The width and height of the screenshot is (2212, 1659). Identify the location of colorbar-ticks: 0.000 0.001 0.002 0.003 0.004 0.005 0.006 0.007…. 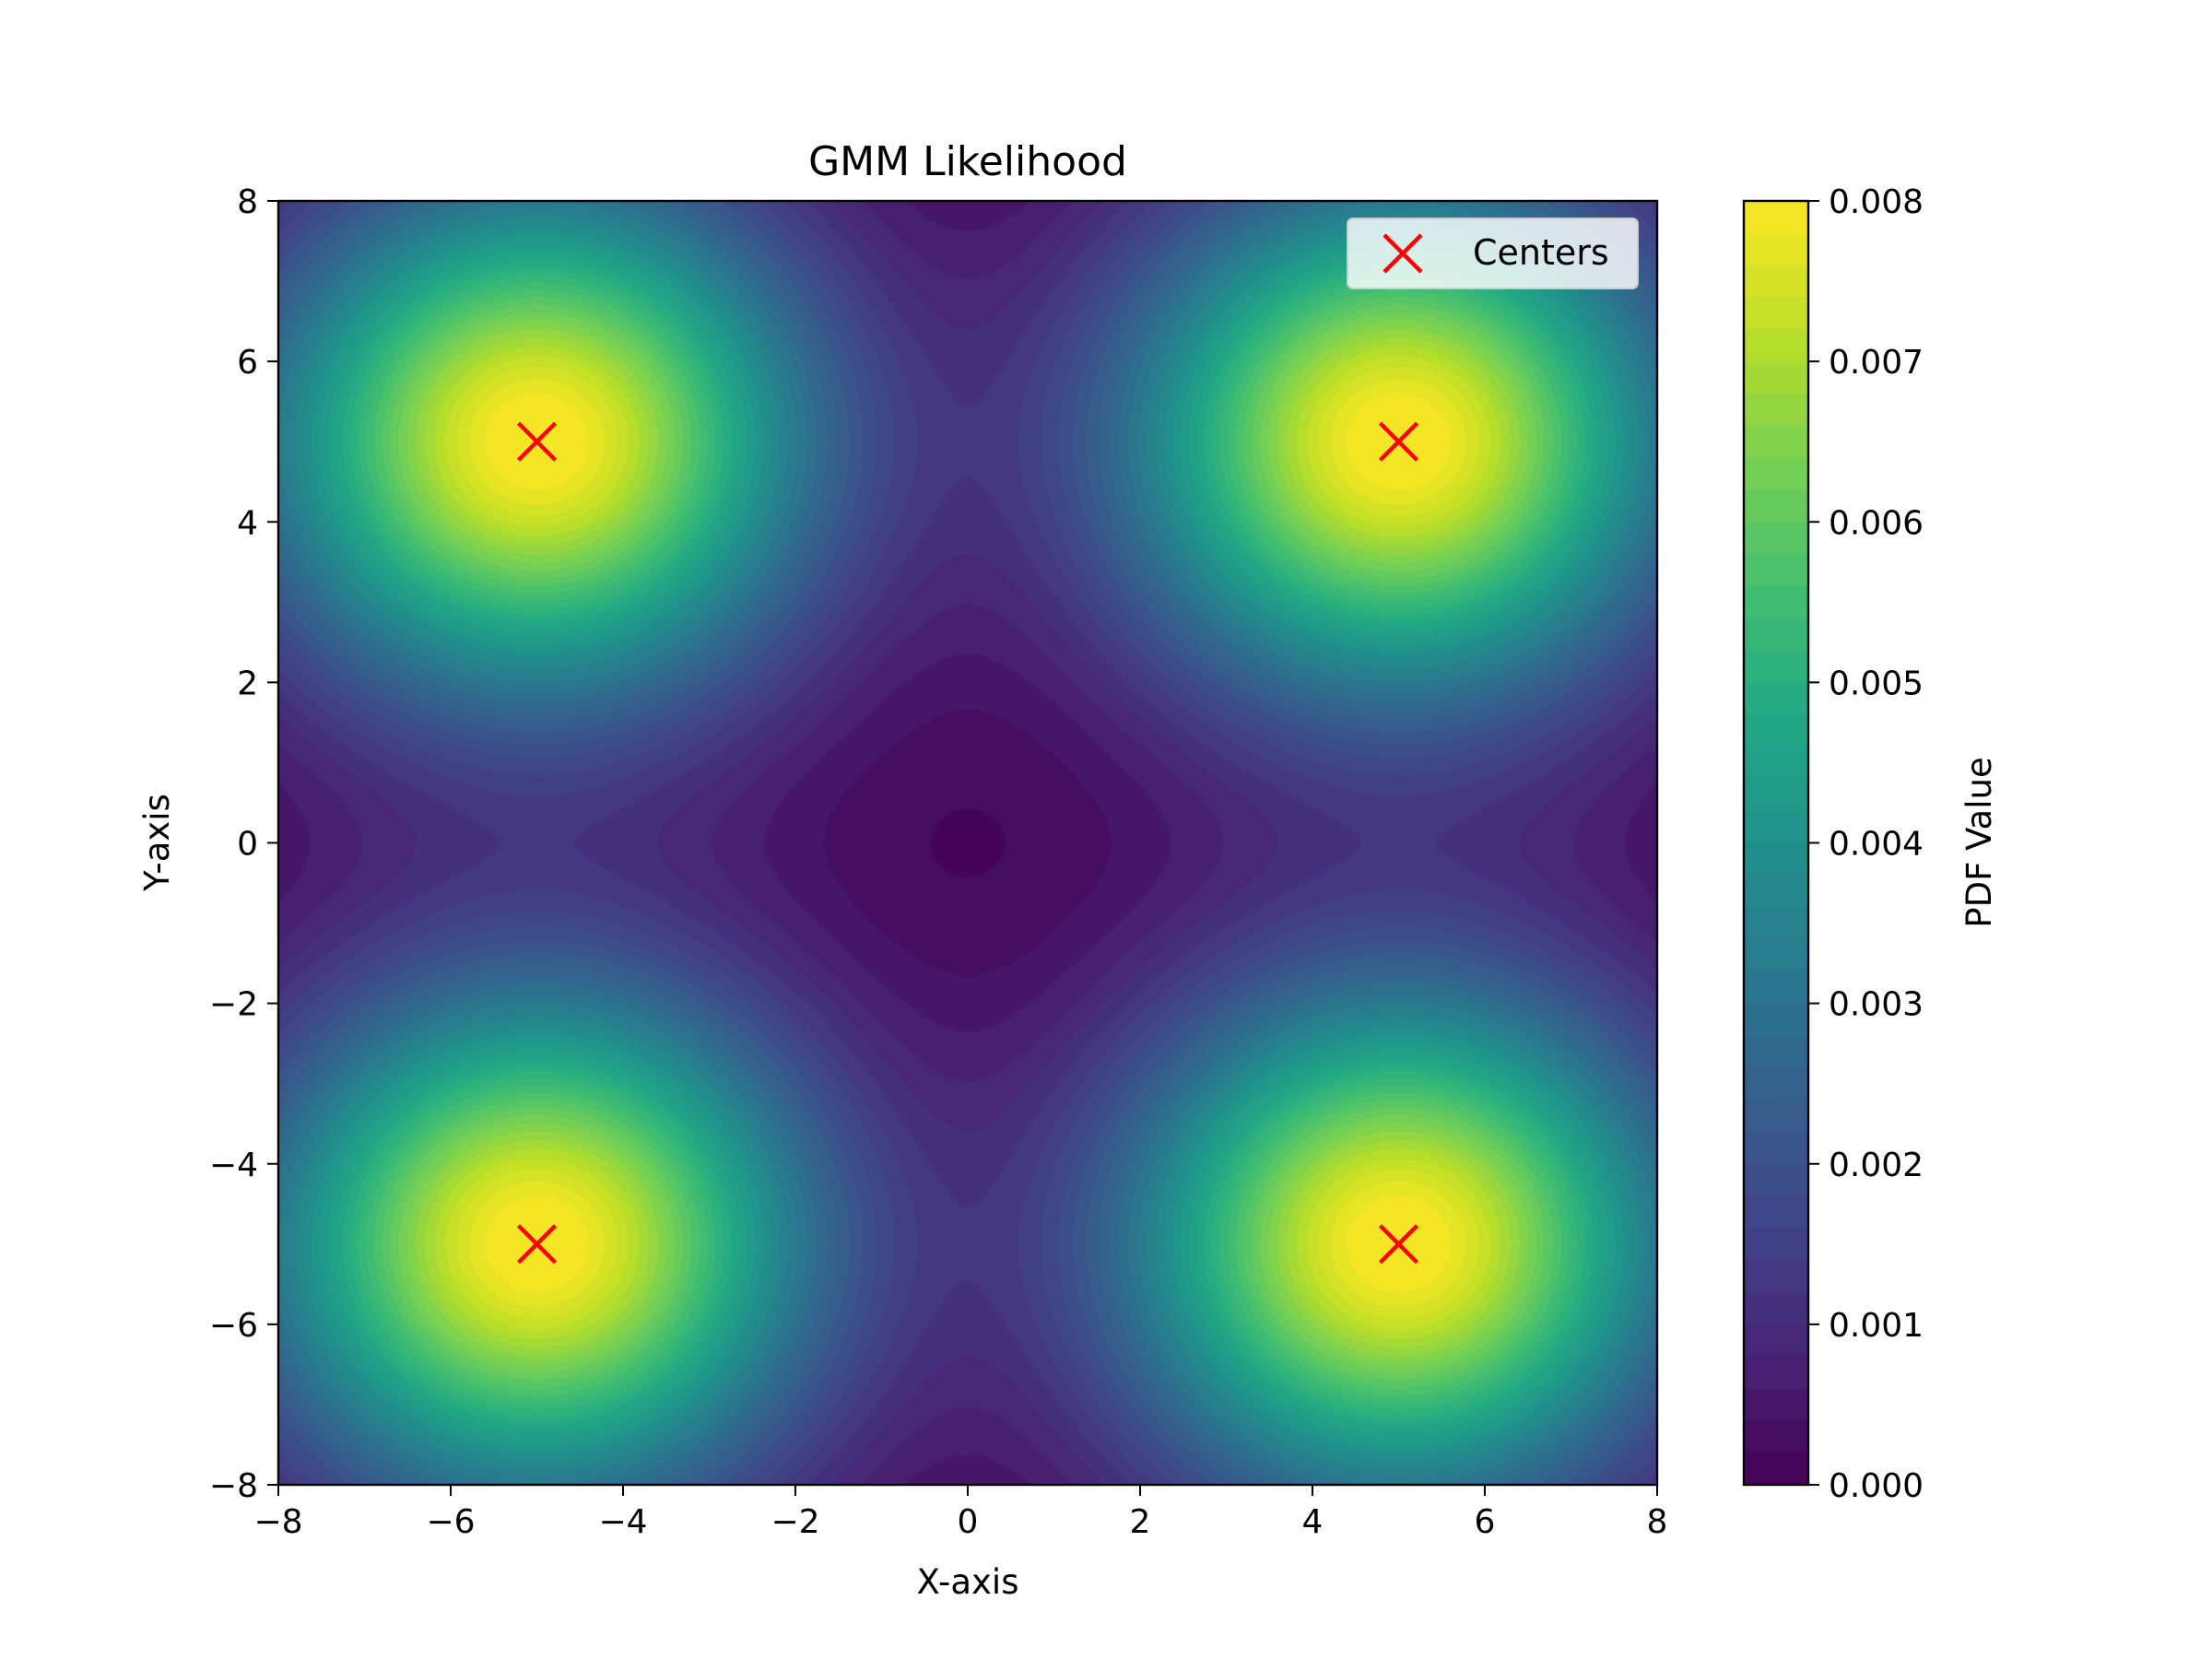
(1866, 844).